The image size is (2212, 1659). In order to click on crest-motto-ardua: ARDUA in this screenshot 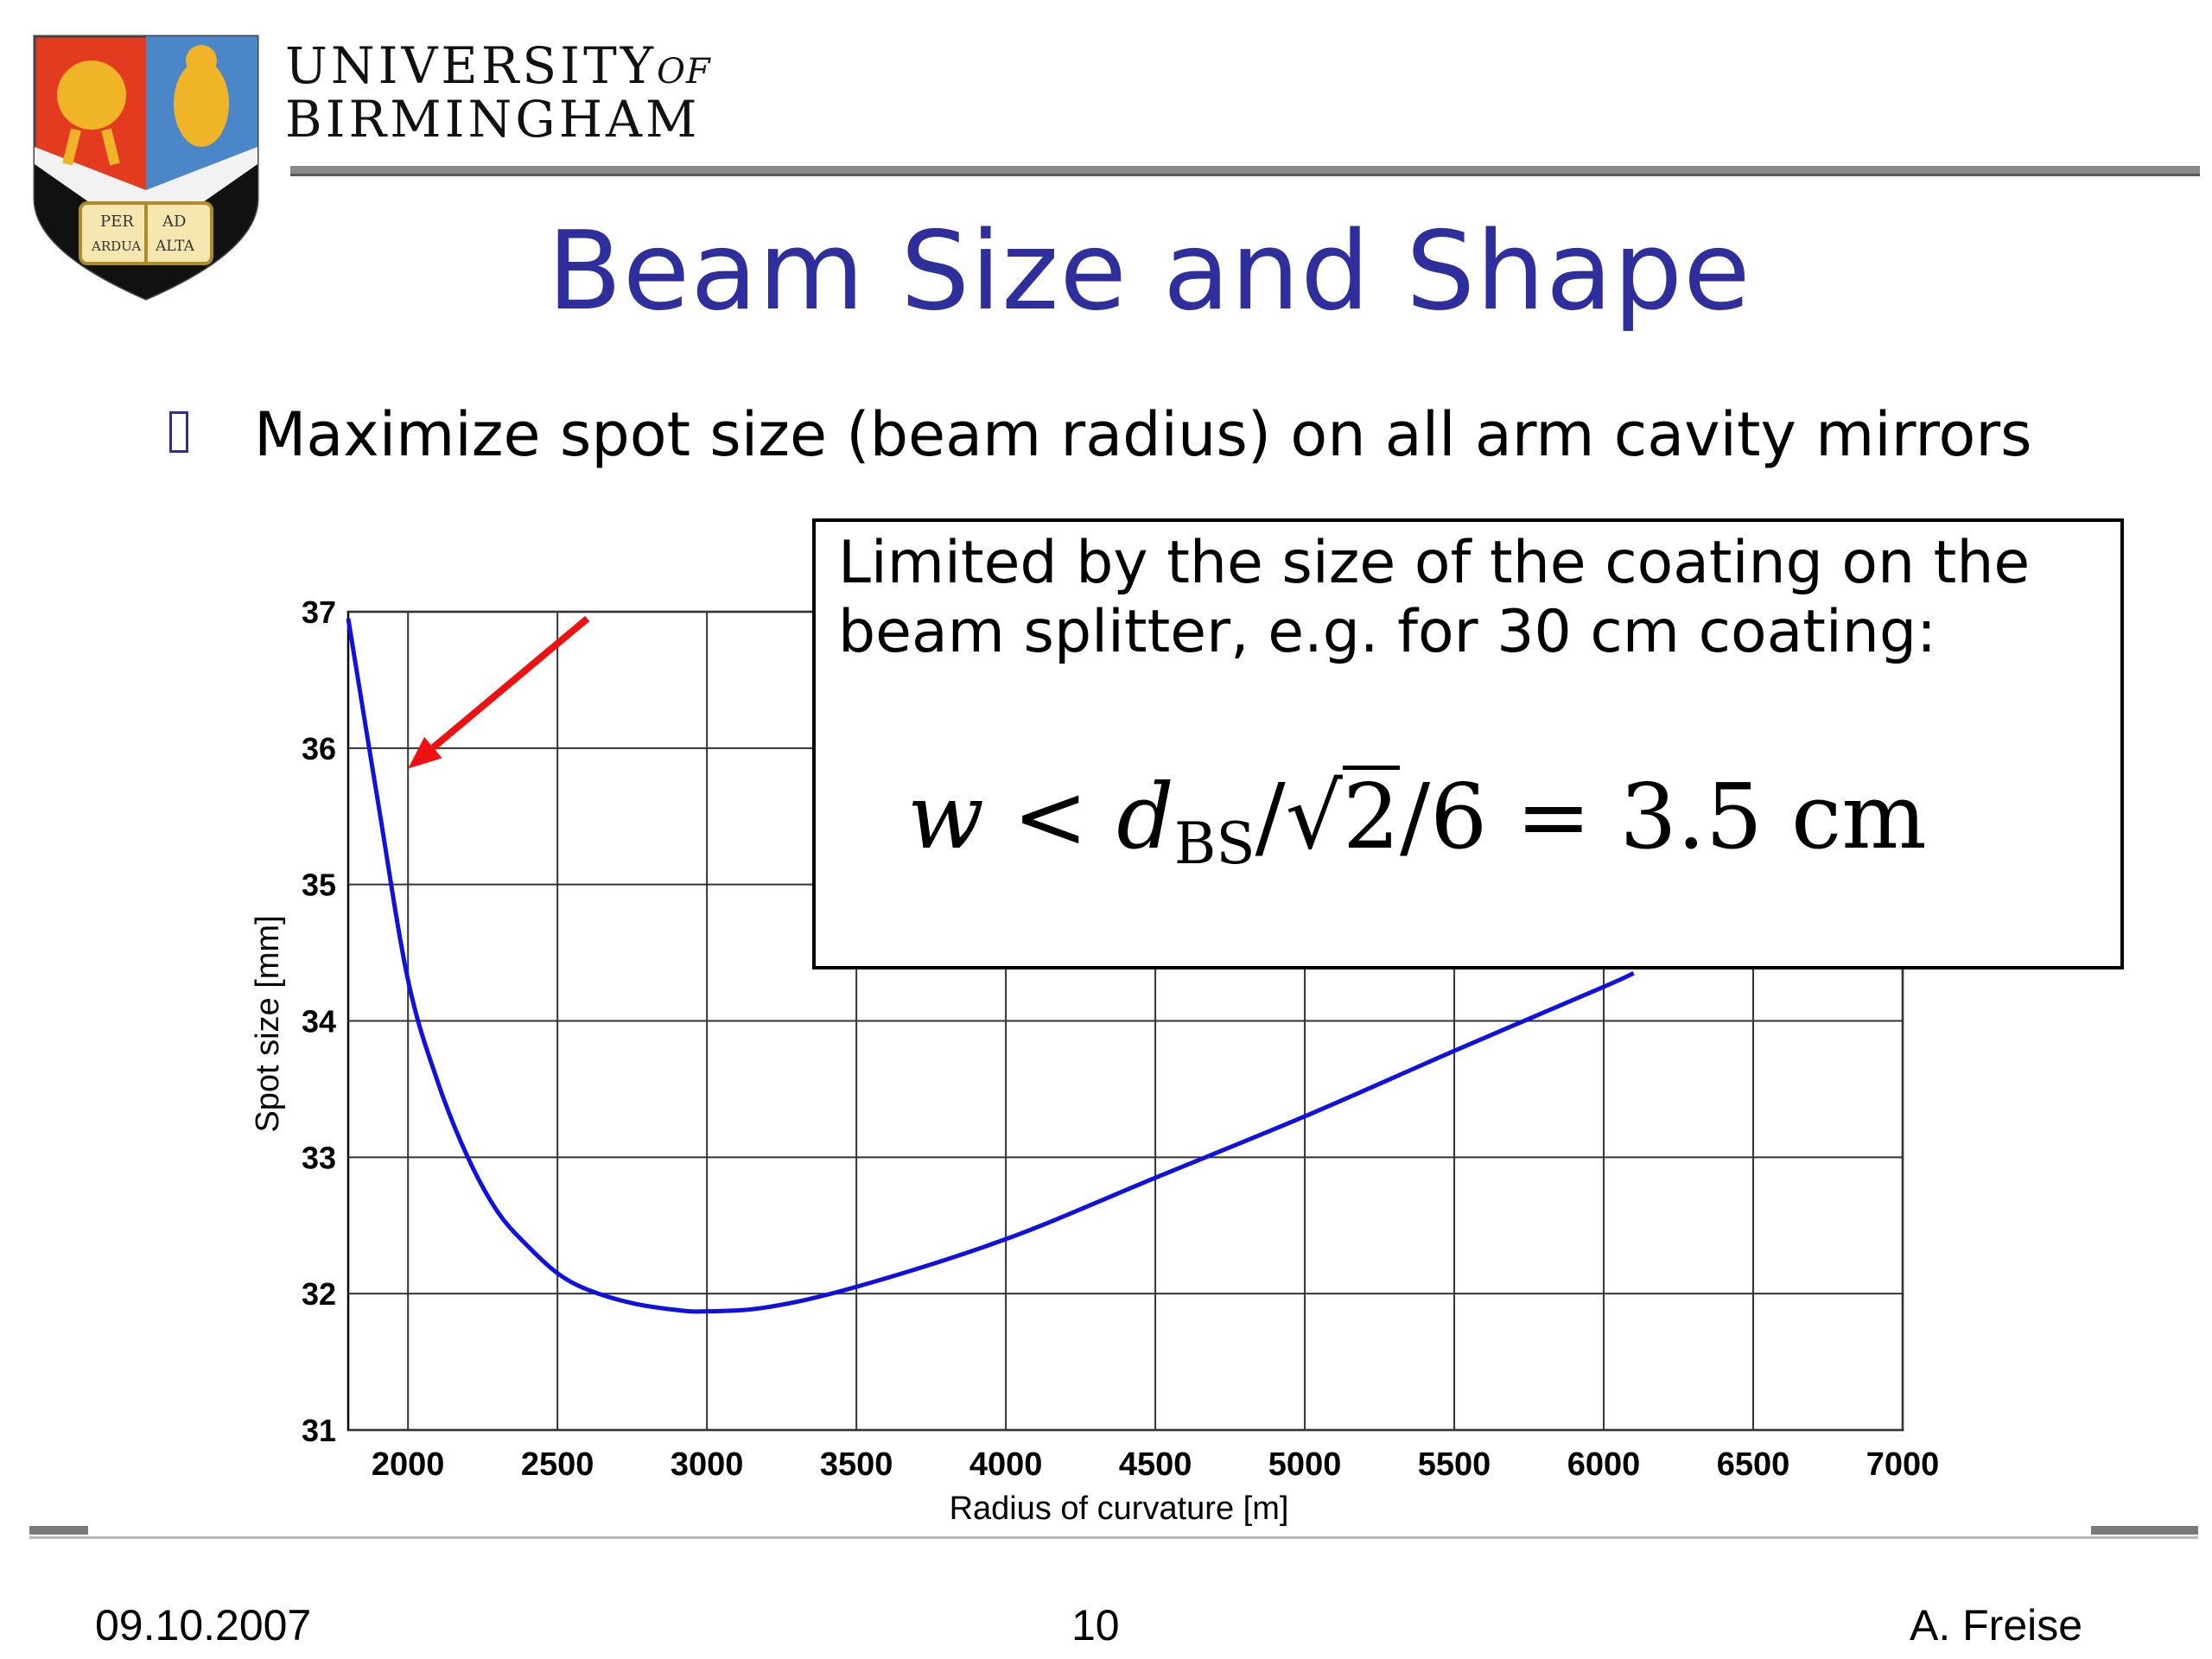, I will do `click(116, 246)`.